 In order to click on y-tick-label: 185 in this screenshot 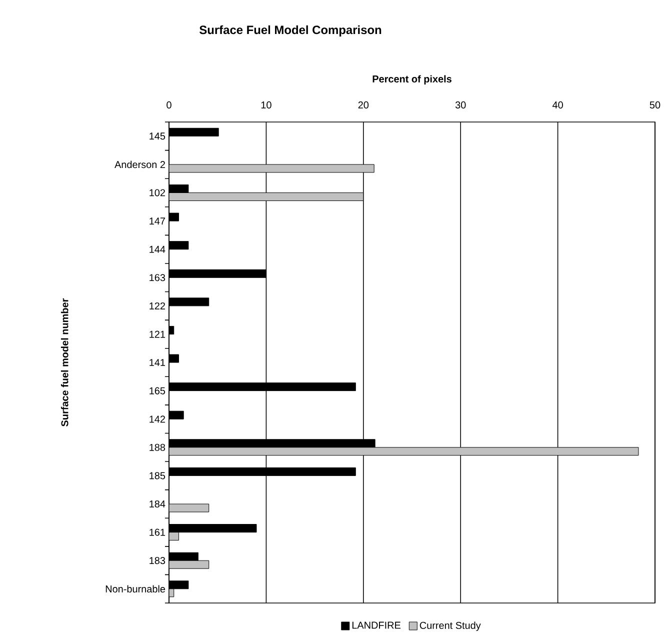, I will do `click(158, 476)`.